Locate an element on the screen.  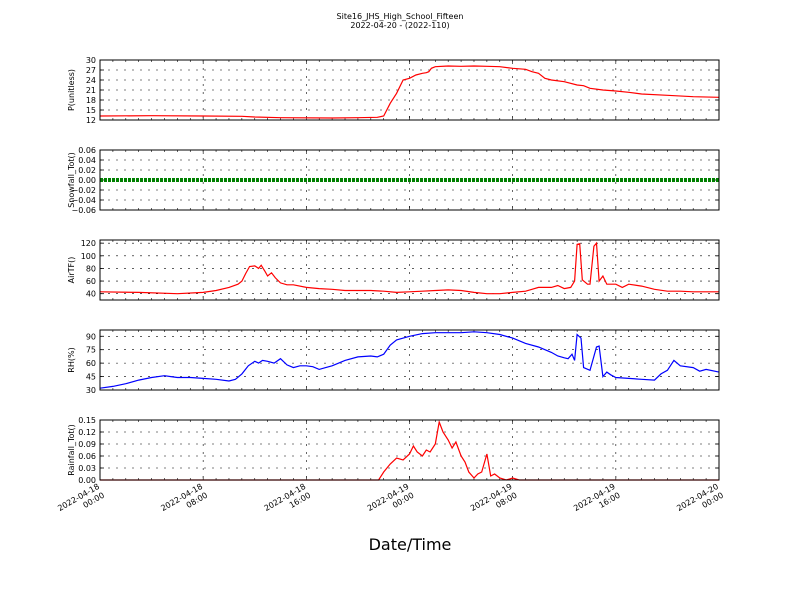
y-tick-label: −0.04 is located at coordinates (83, 200).